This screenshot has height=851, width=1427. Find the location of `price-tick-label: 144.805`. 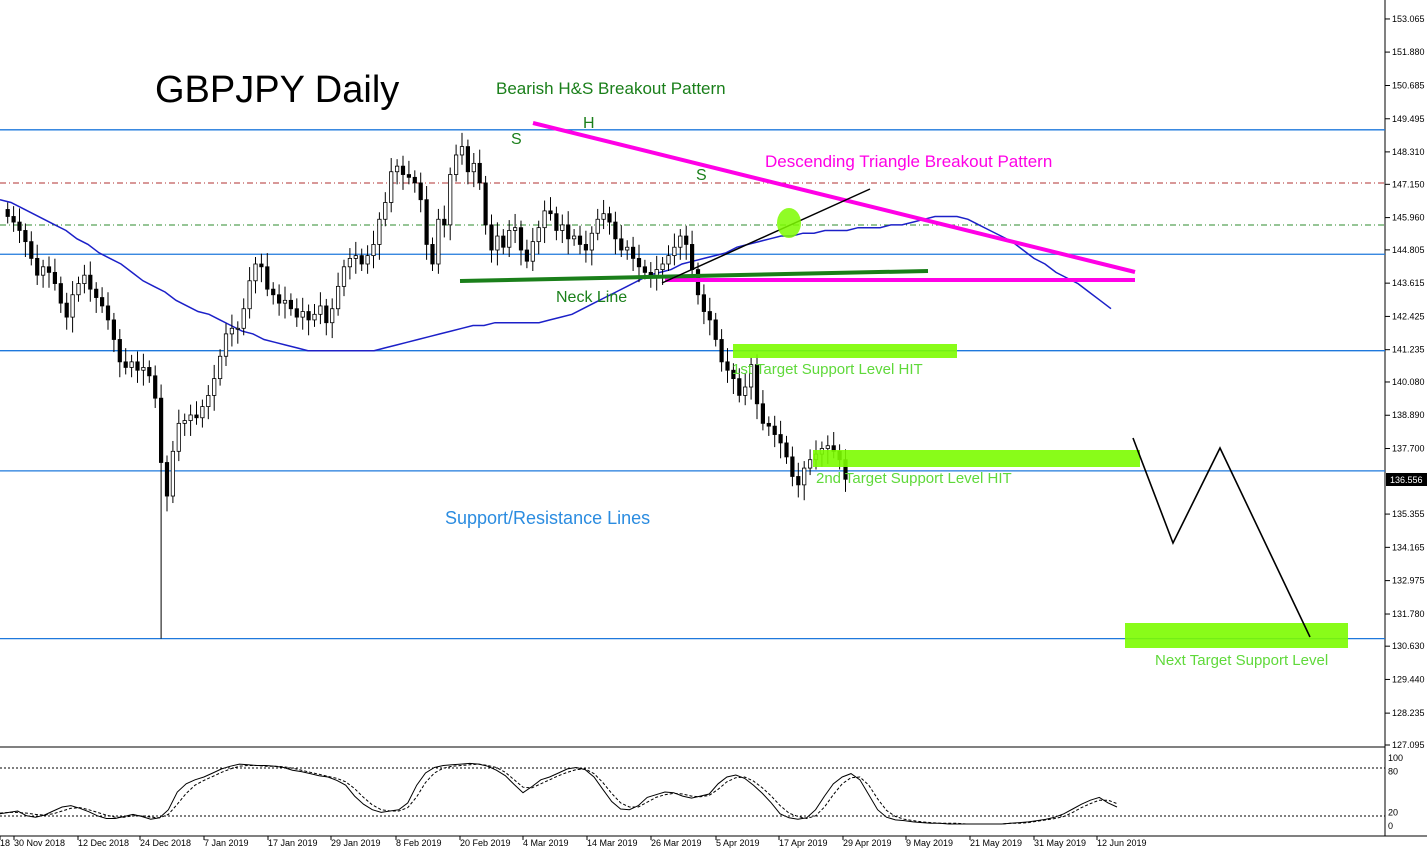

price-tick-label: 144.805 is located at coordinates (1408, 250).